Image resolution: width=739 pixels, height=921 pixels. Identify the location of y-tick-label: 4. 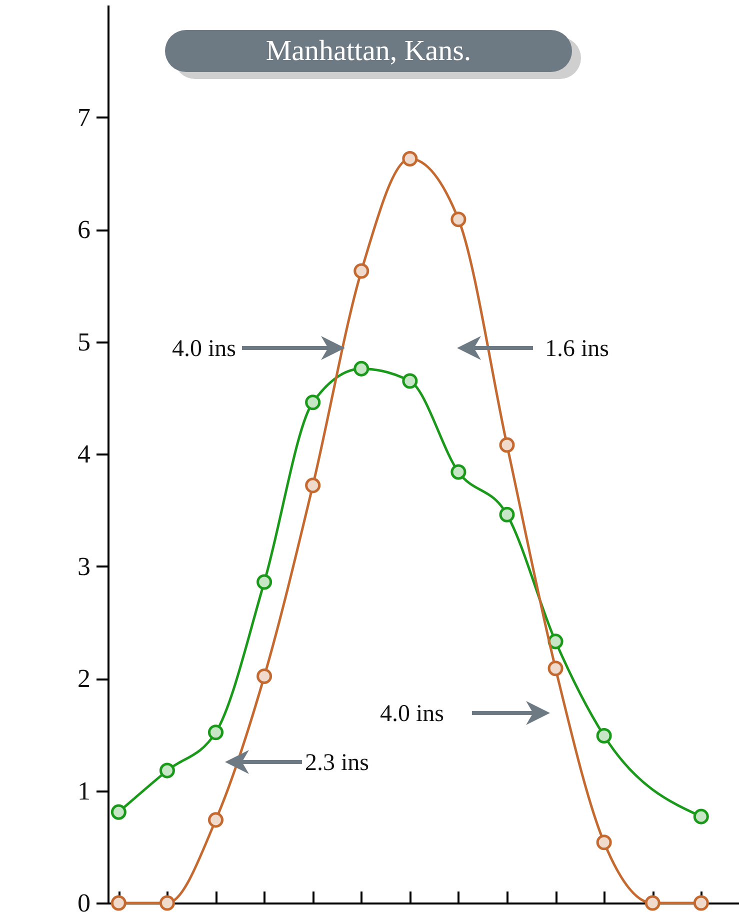
(84, 454).